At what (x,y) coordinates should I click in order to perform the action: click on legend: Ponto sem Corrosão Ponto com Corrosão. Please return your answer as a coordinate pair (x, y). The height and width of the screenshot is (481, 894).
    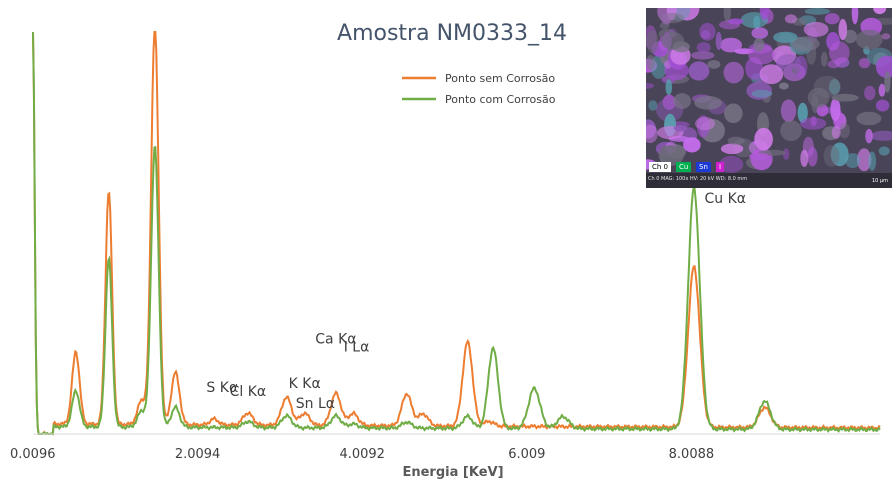
    Looking at the image, I should click on (479, 89).